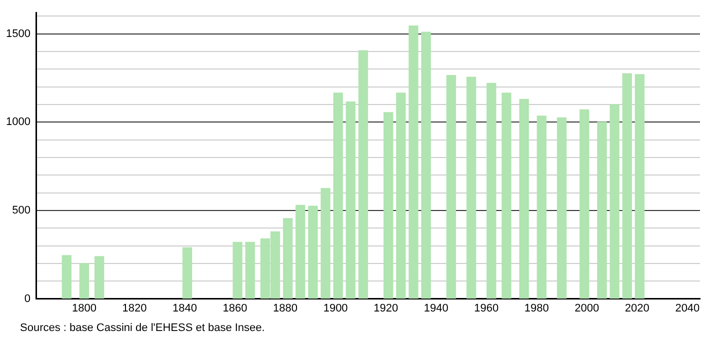 The height and width of the screenshot is (340, 710). I want to click on x-tick-label: 1900, so click(335, 308).